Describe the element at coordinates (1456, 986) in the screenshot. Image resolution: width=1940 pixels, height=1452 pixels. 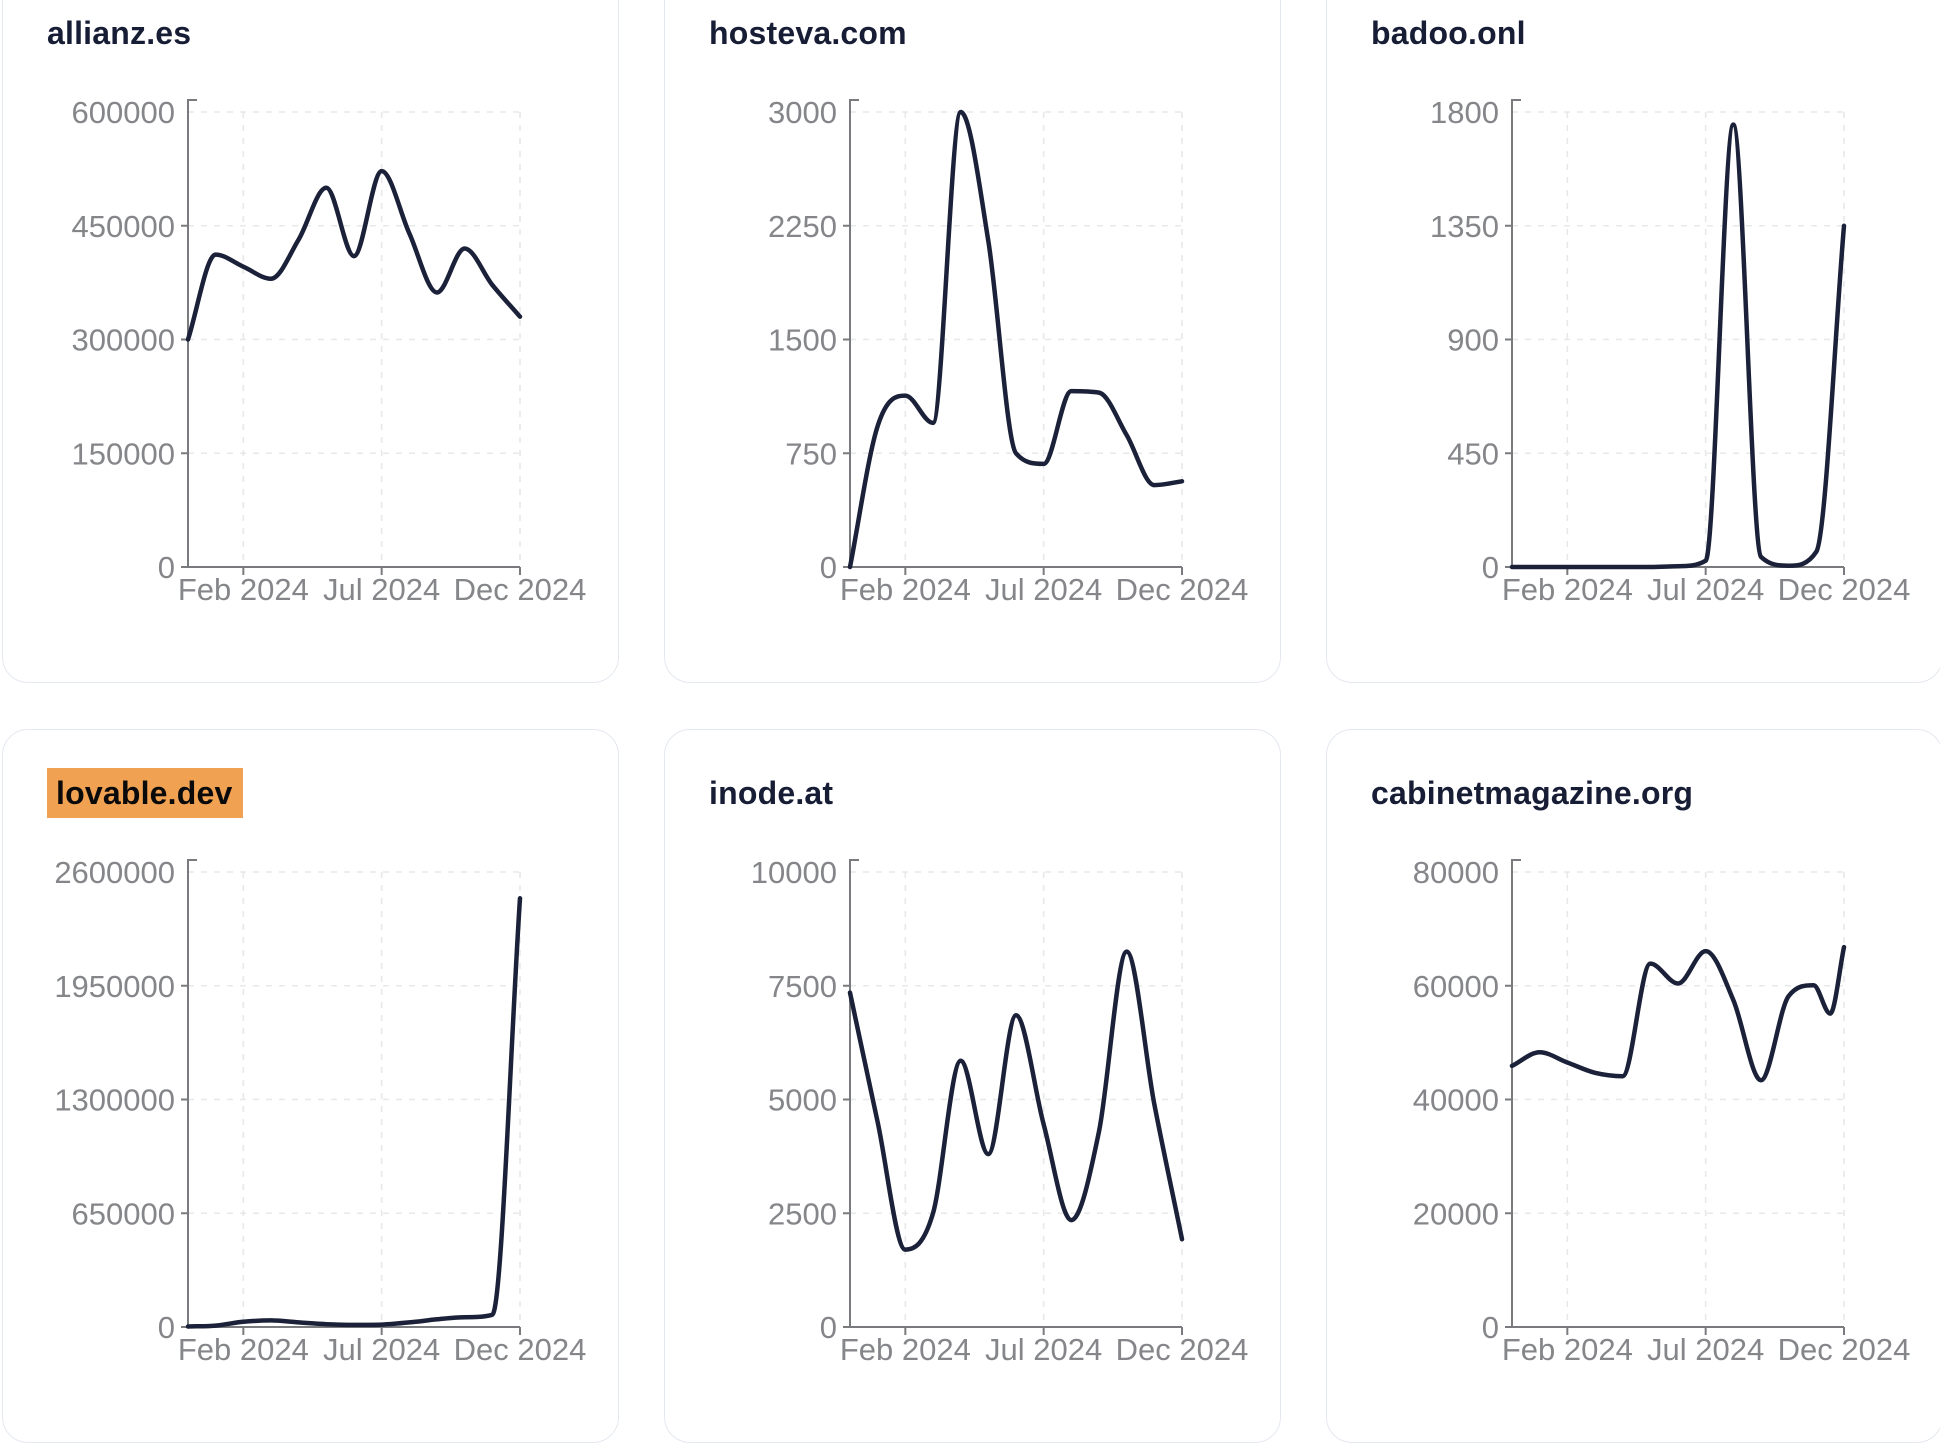
I see `y-axis-tick-label: 60000` at that location.